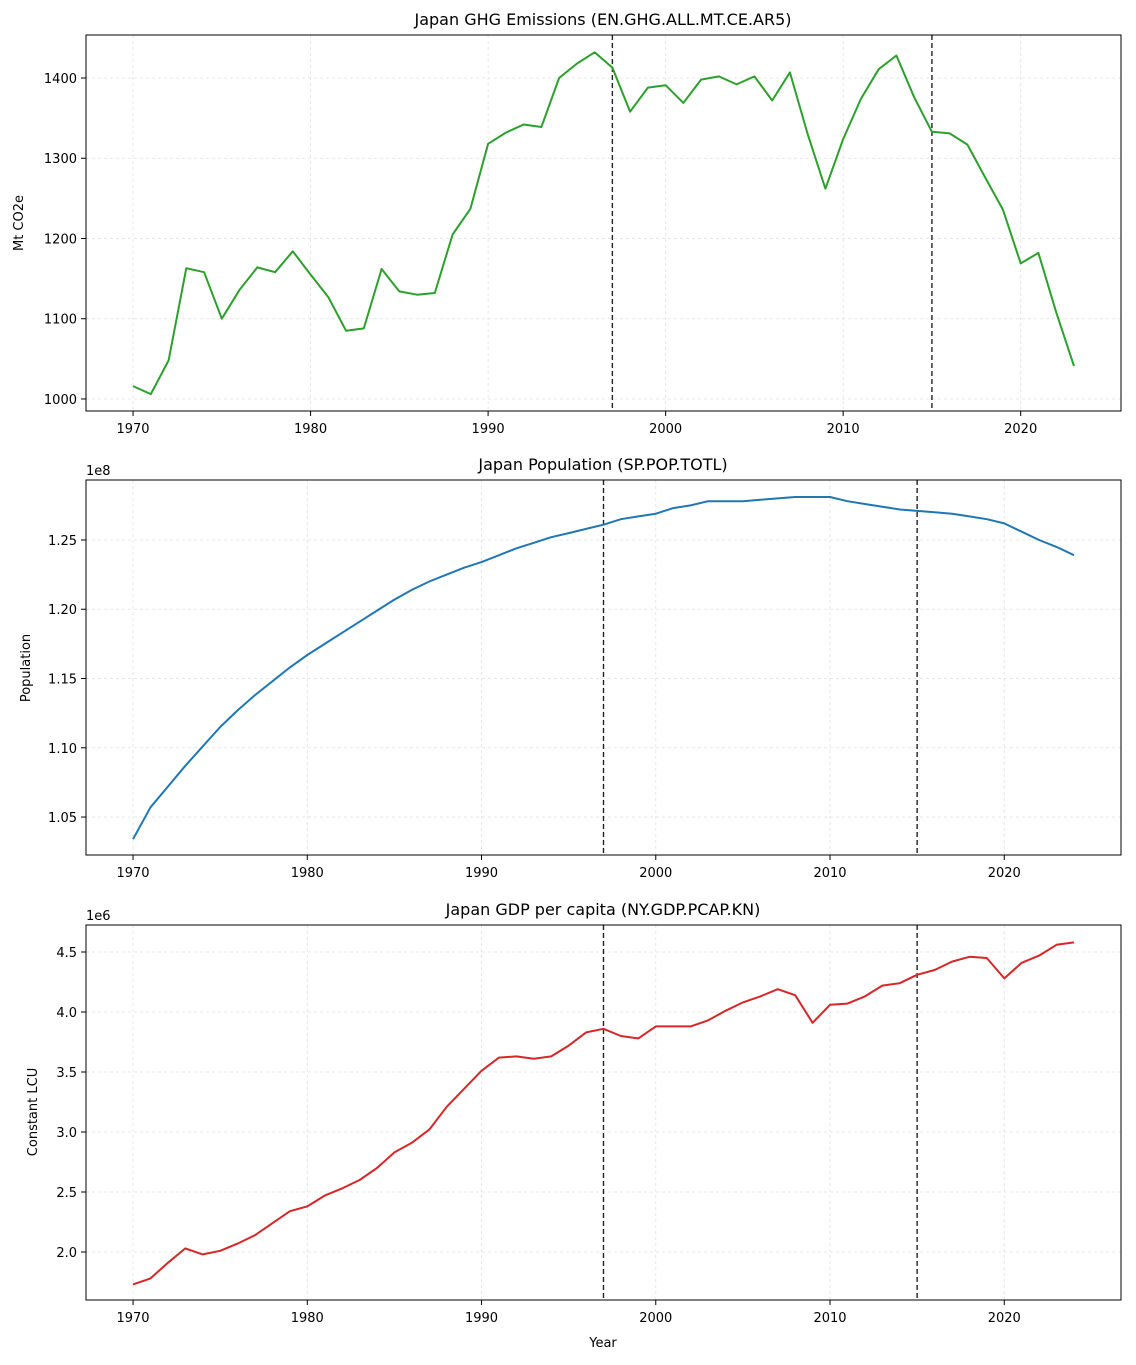 The height and width of the screenshot is (1365, 1136). I want to click on y-tick-label: 4.5, so click(66, 953).